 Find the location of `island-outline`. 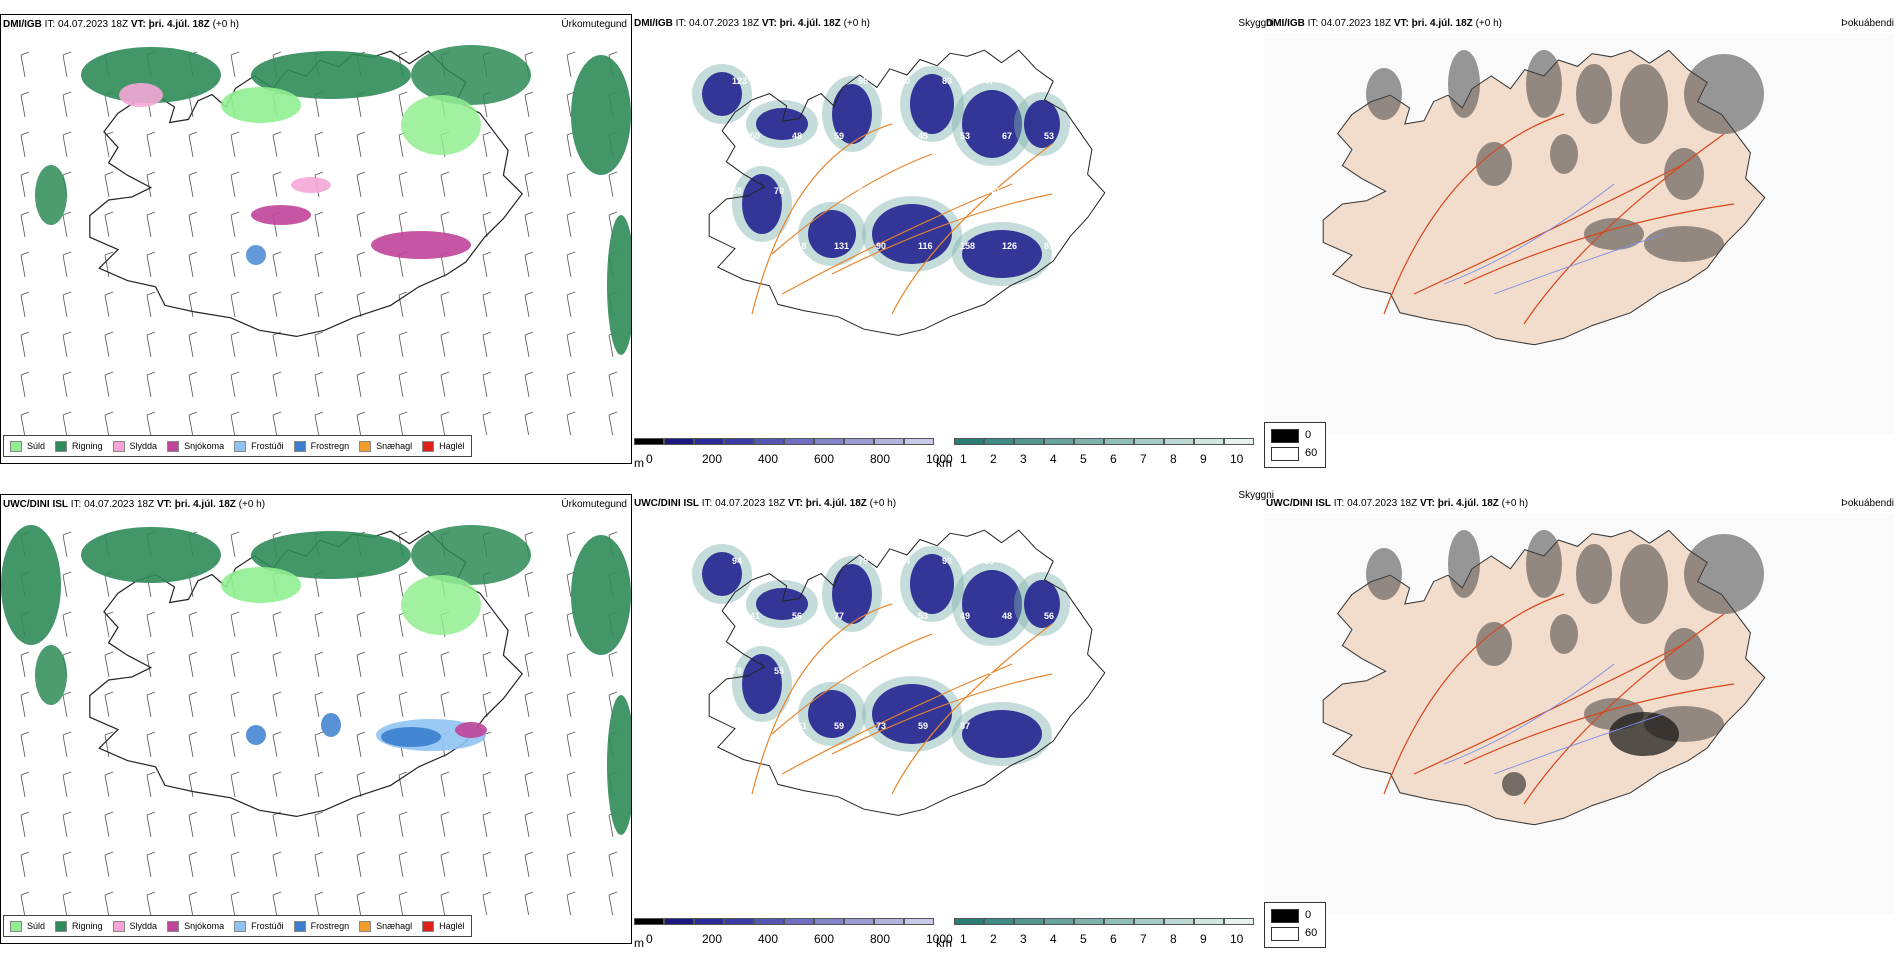

island-outline is located at coordinates (907, 672).